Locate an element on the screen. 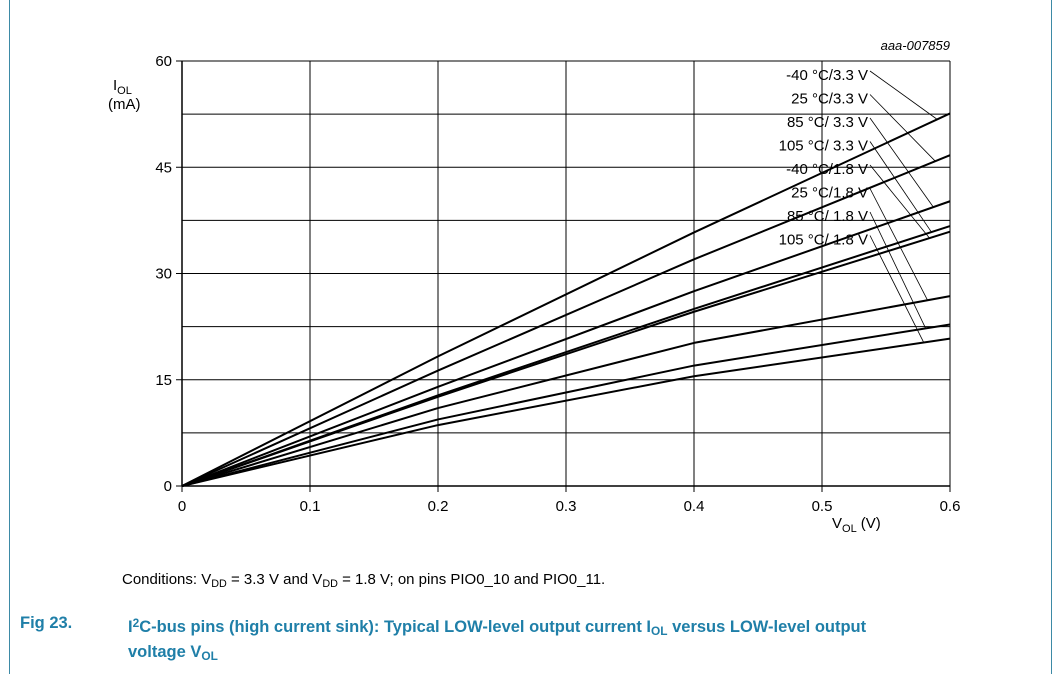  x-tick-label: 0.3 is located at coordinates (566, 506).